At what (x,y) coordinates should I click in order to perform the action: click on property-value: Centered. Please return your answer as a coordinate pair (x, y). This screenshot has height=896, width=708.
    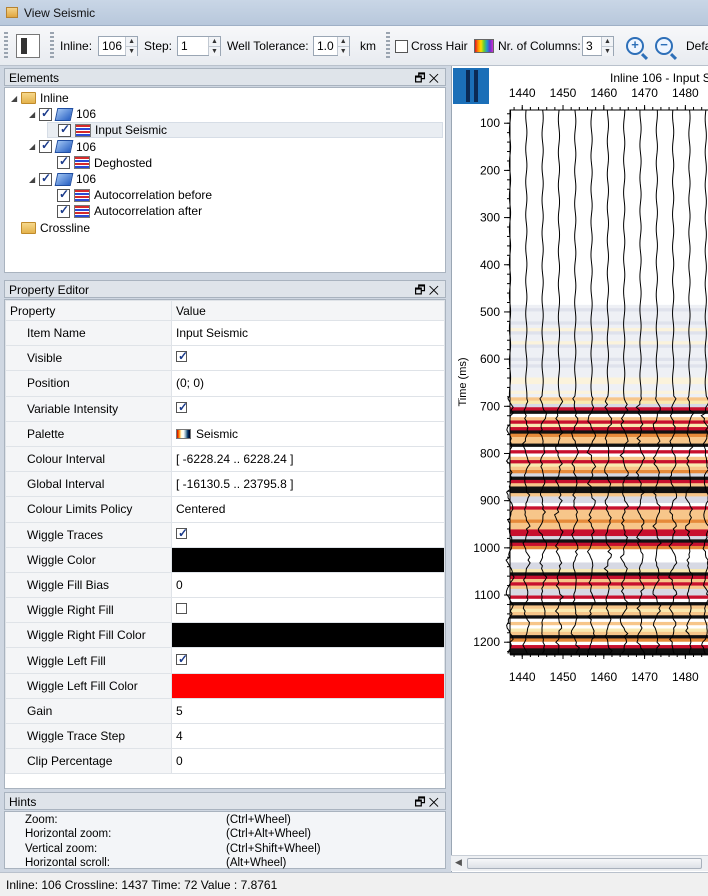
    Looking at the image, I should click on (308, 509).